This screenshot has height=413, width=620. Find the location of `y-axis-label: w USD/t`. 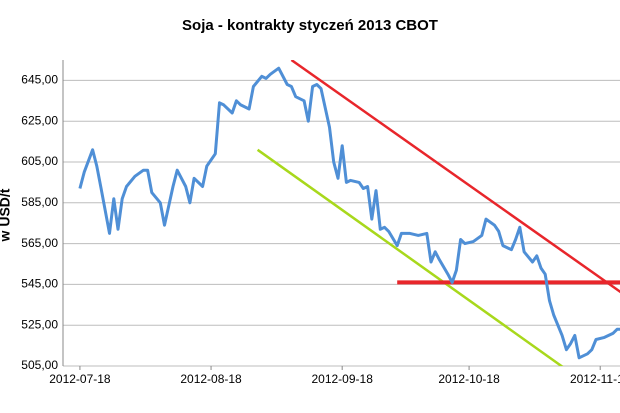

y-axis-label: w USD/t is located at coordinates (6, 215).